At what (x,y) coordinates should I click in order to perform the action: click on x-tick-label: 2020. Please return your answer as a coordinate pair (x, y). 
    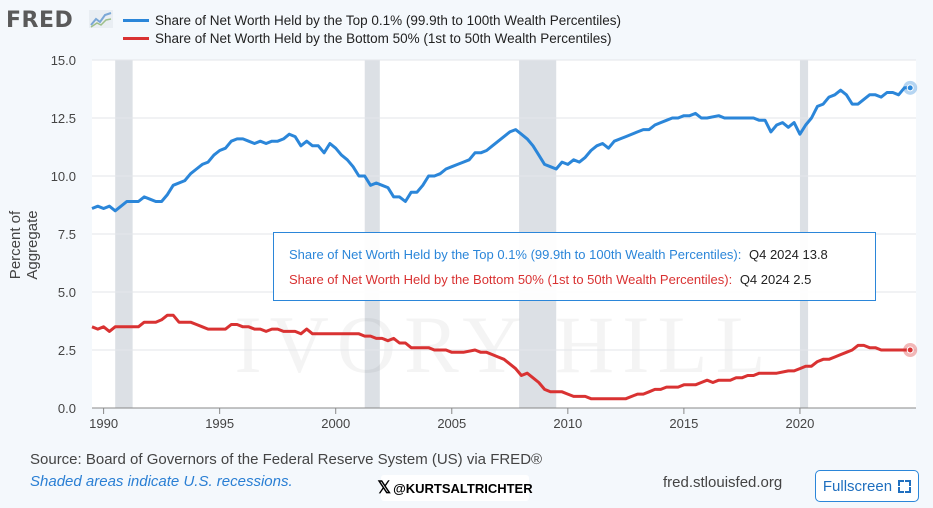
    Looking at the image, I should click on (799, 423).